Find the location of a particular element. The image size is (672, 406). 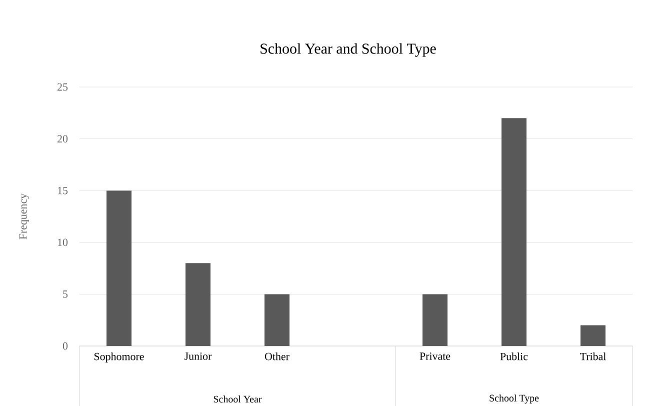

y-tick-label: 25 is located at coordinates (63, 87).